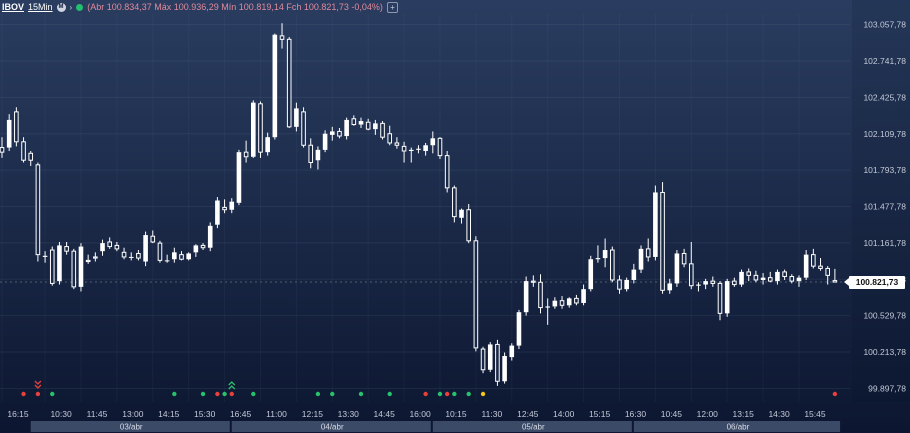 The image size is (910, 433). What do you see at coordinates (332, 427) in the screenshot?
I see `day-label: 04/abr` at bounding box center [332, 427].